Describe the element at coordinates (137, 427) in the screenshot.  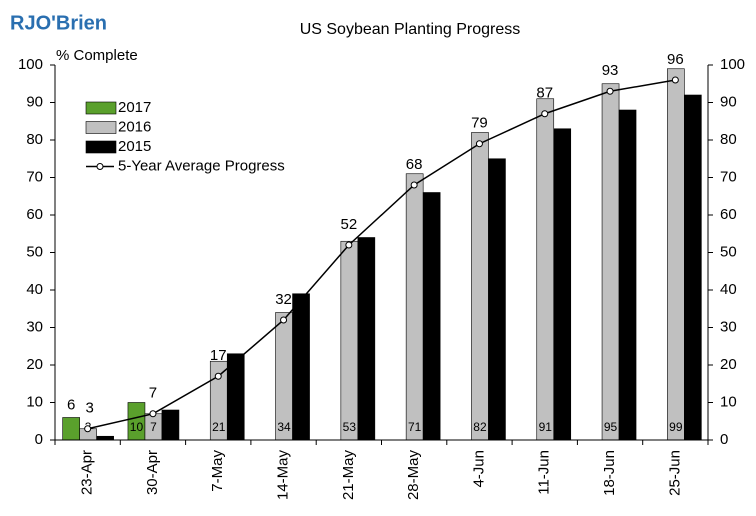
I see `value-label: 10` at that location.